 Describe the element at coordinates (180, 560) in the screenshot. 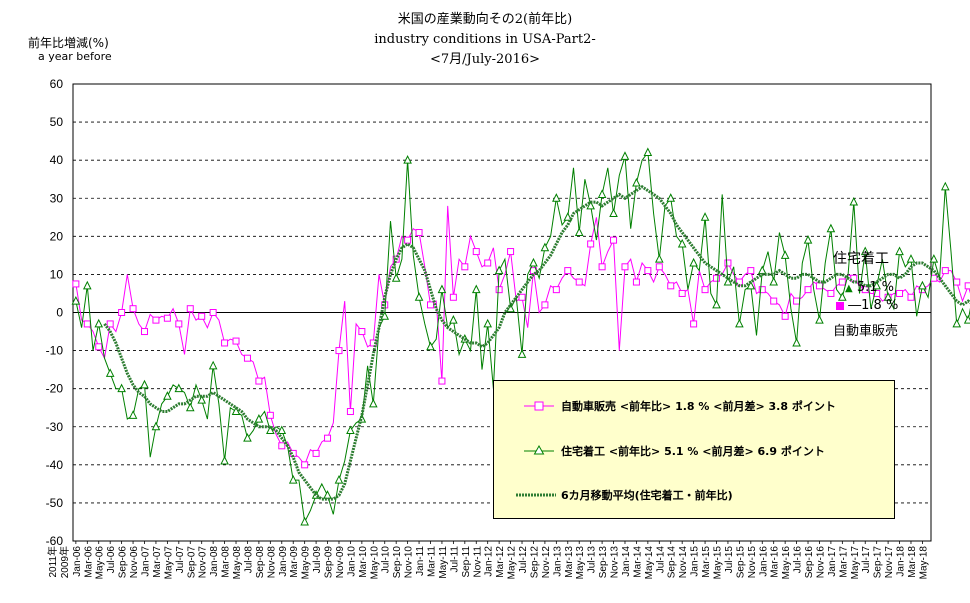

I see `x-tick-label: Jul-07` at that location.